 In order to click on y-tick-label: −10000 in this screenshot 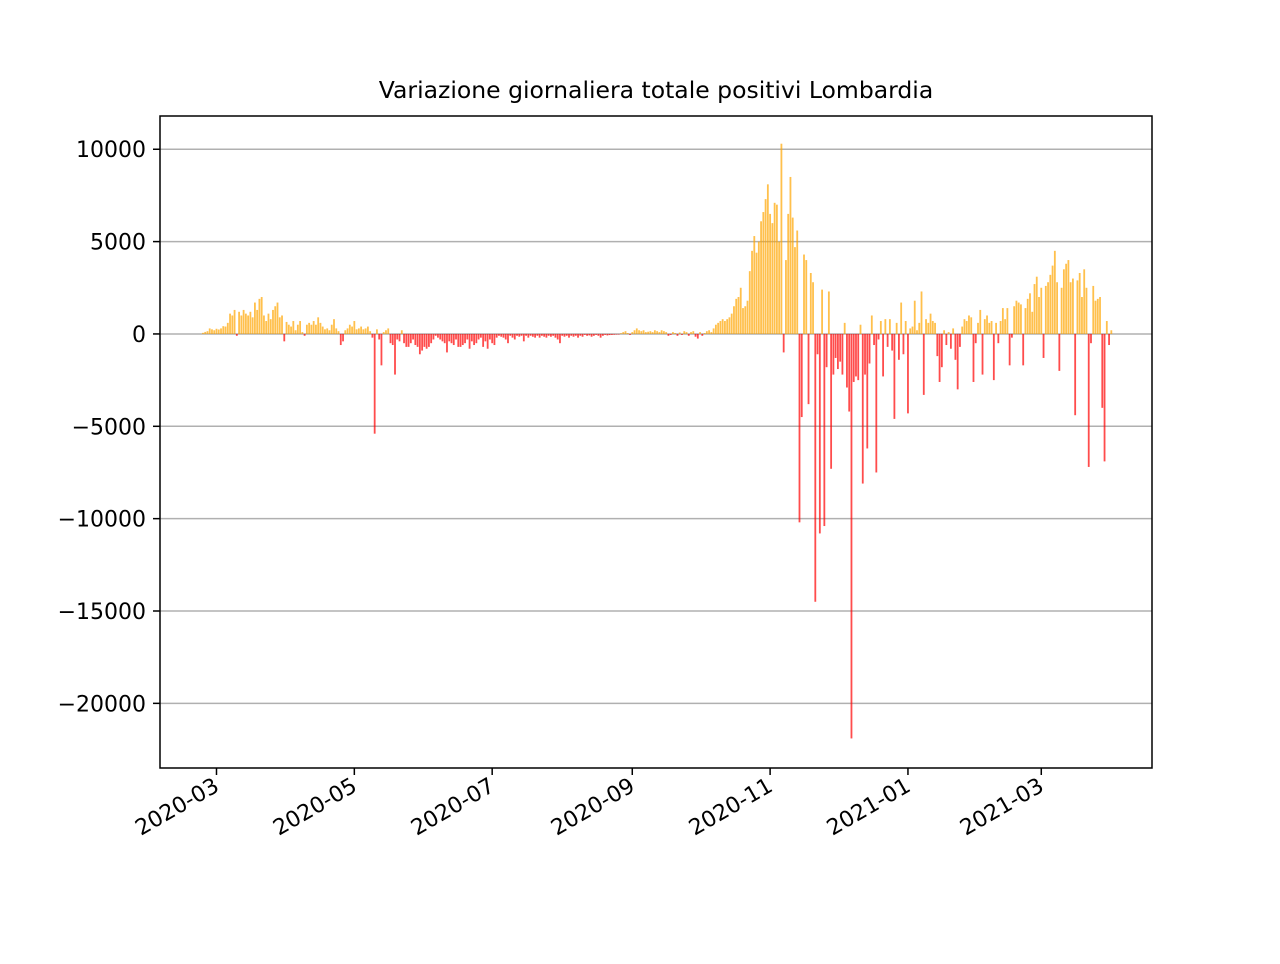, I will do `click(102, 520)`.